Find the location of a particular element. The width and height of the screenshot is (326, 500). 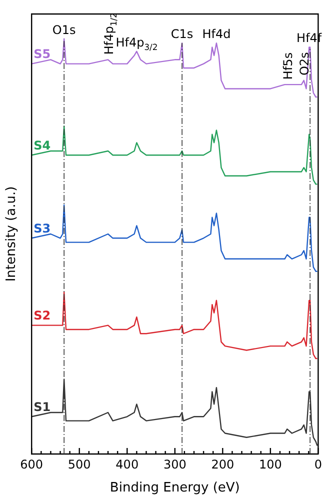

series-label: S4 is located at coordinates (42, 145).